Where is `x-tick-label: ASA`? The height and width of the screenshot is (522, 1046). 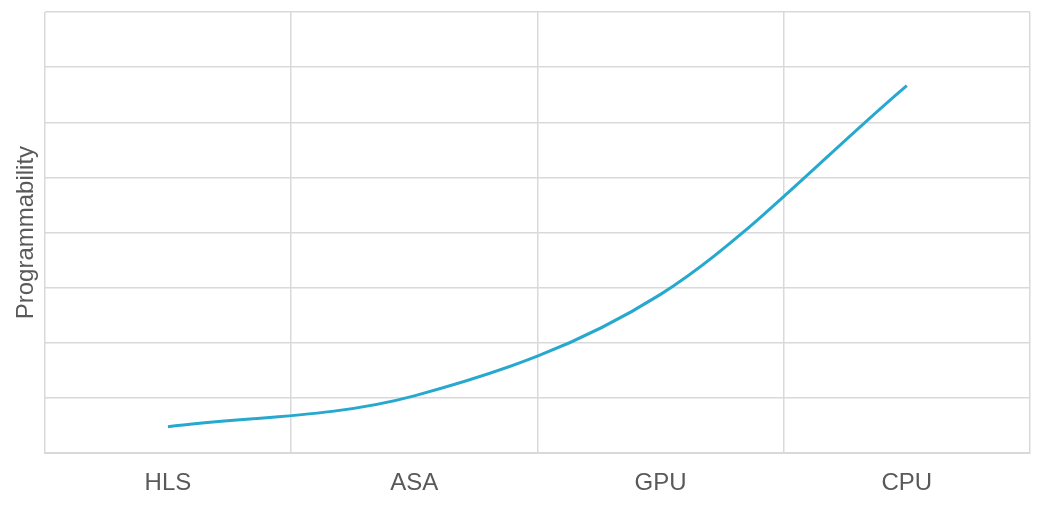
x-tick-label: ASA is located at coordinates (414, 482).